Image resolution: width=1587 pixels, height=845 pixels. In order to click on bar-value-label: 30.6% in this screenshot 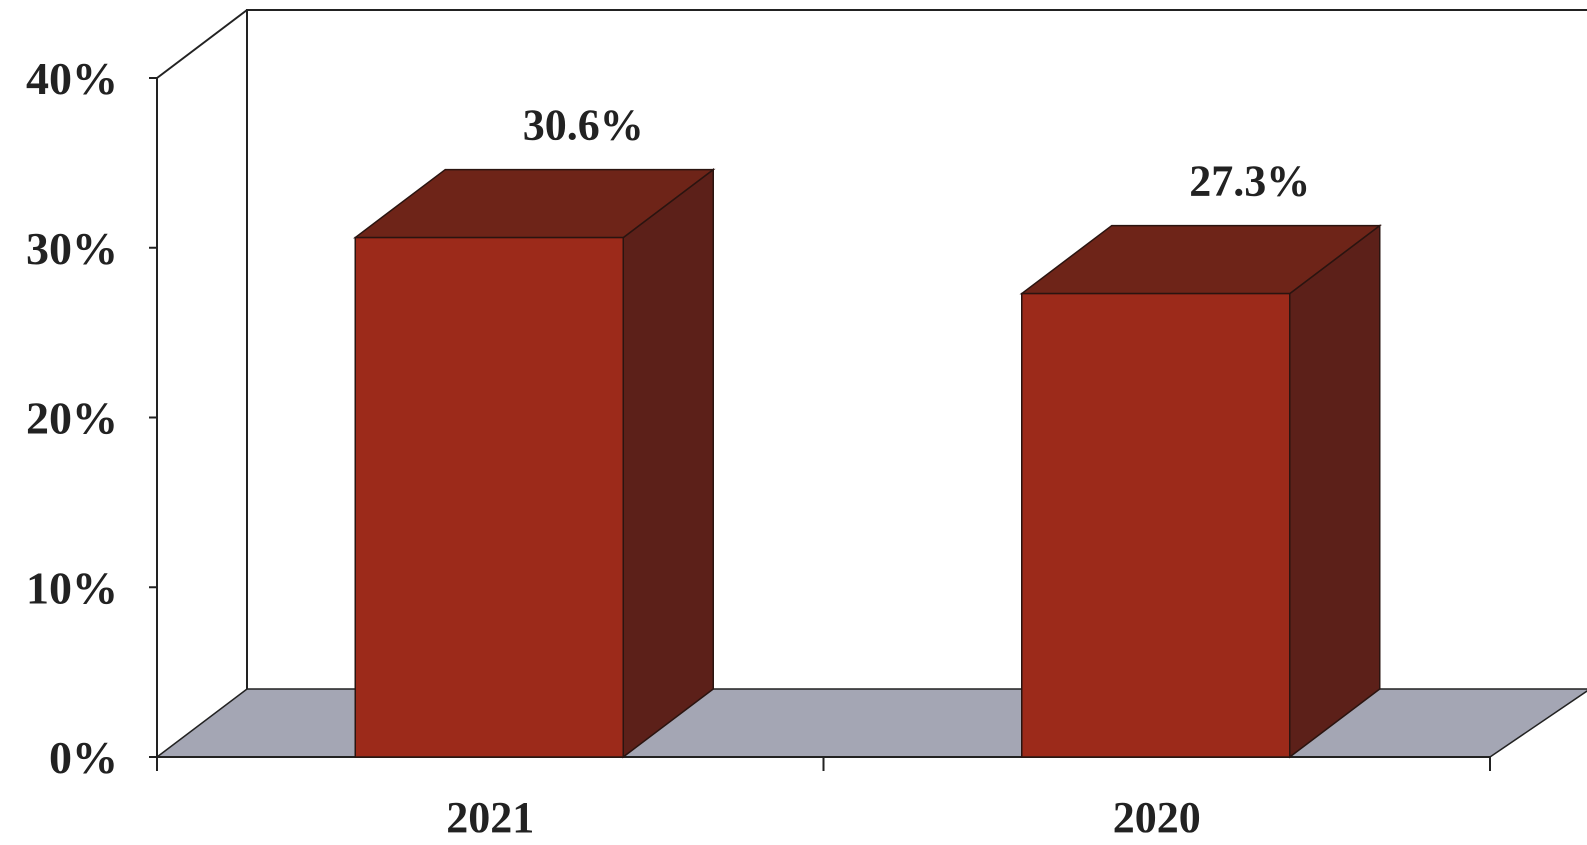, I will do `click(583, 125)`.